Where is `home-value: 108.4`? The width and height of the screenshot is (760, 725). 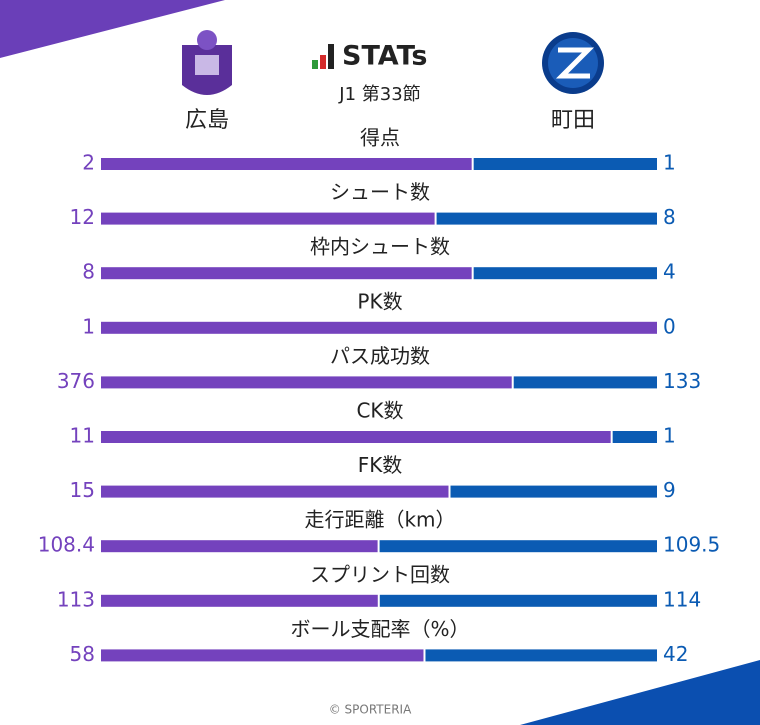 home-value: 108.4 is located at coordinates (66, 545).